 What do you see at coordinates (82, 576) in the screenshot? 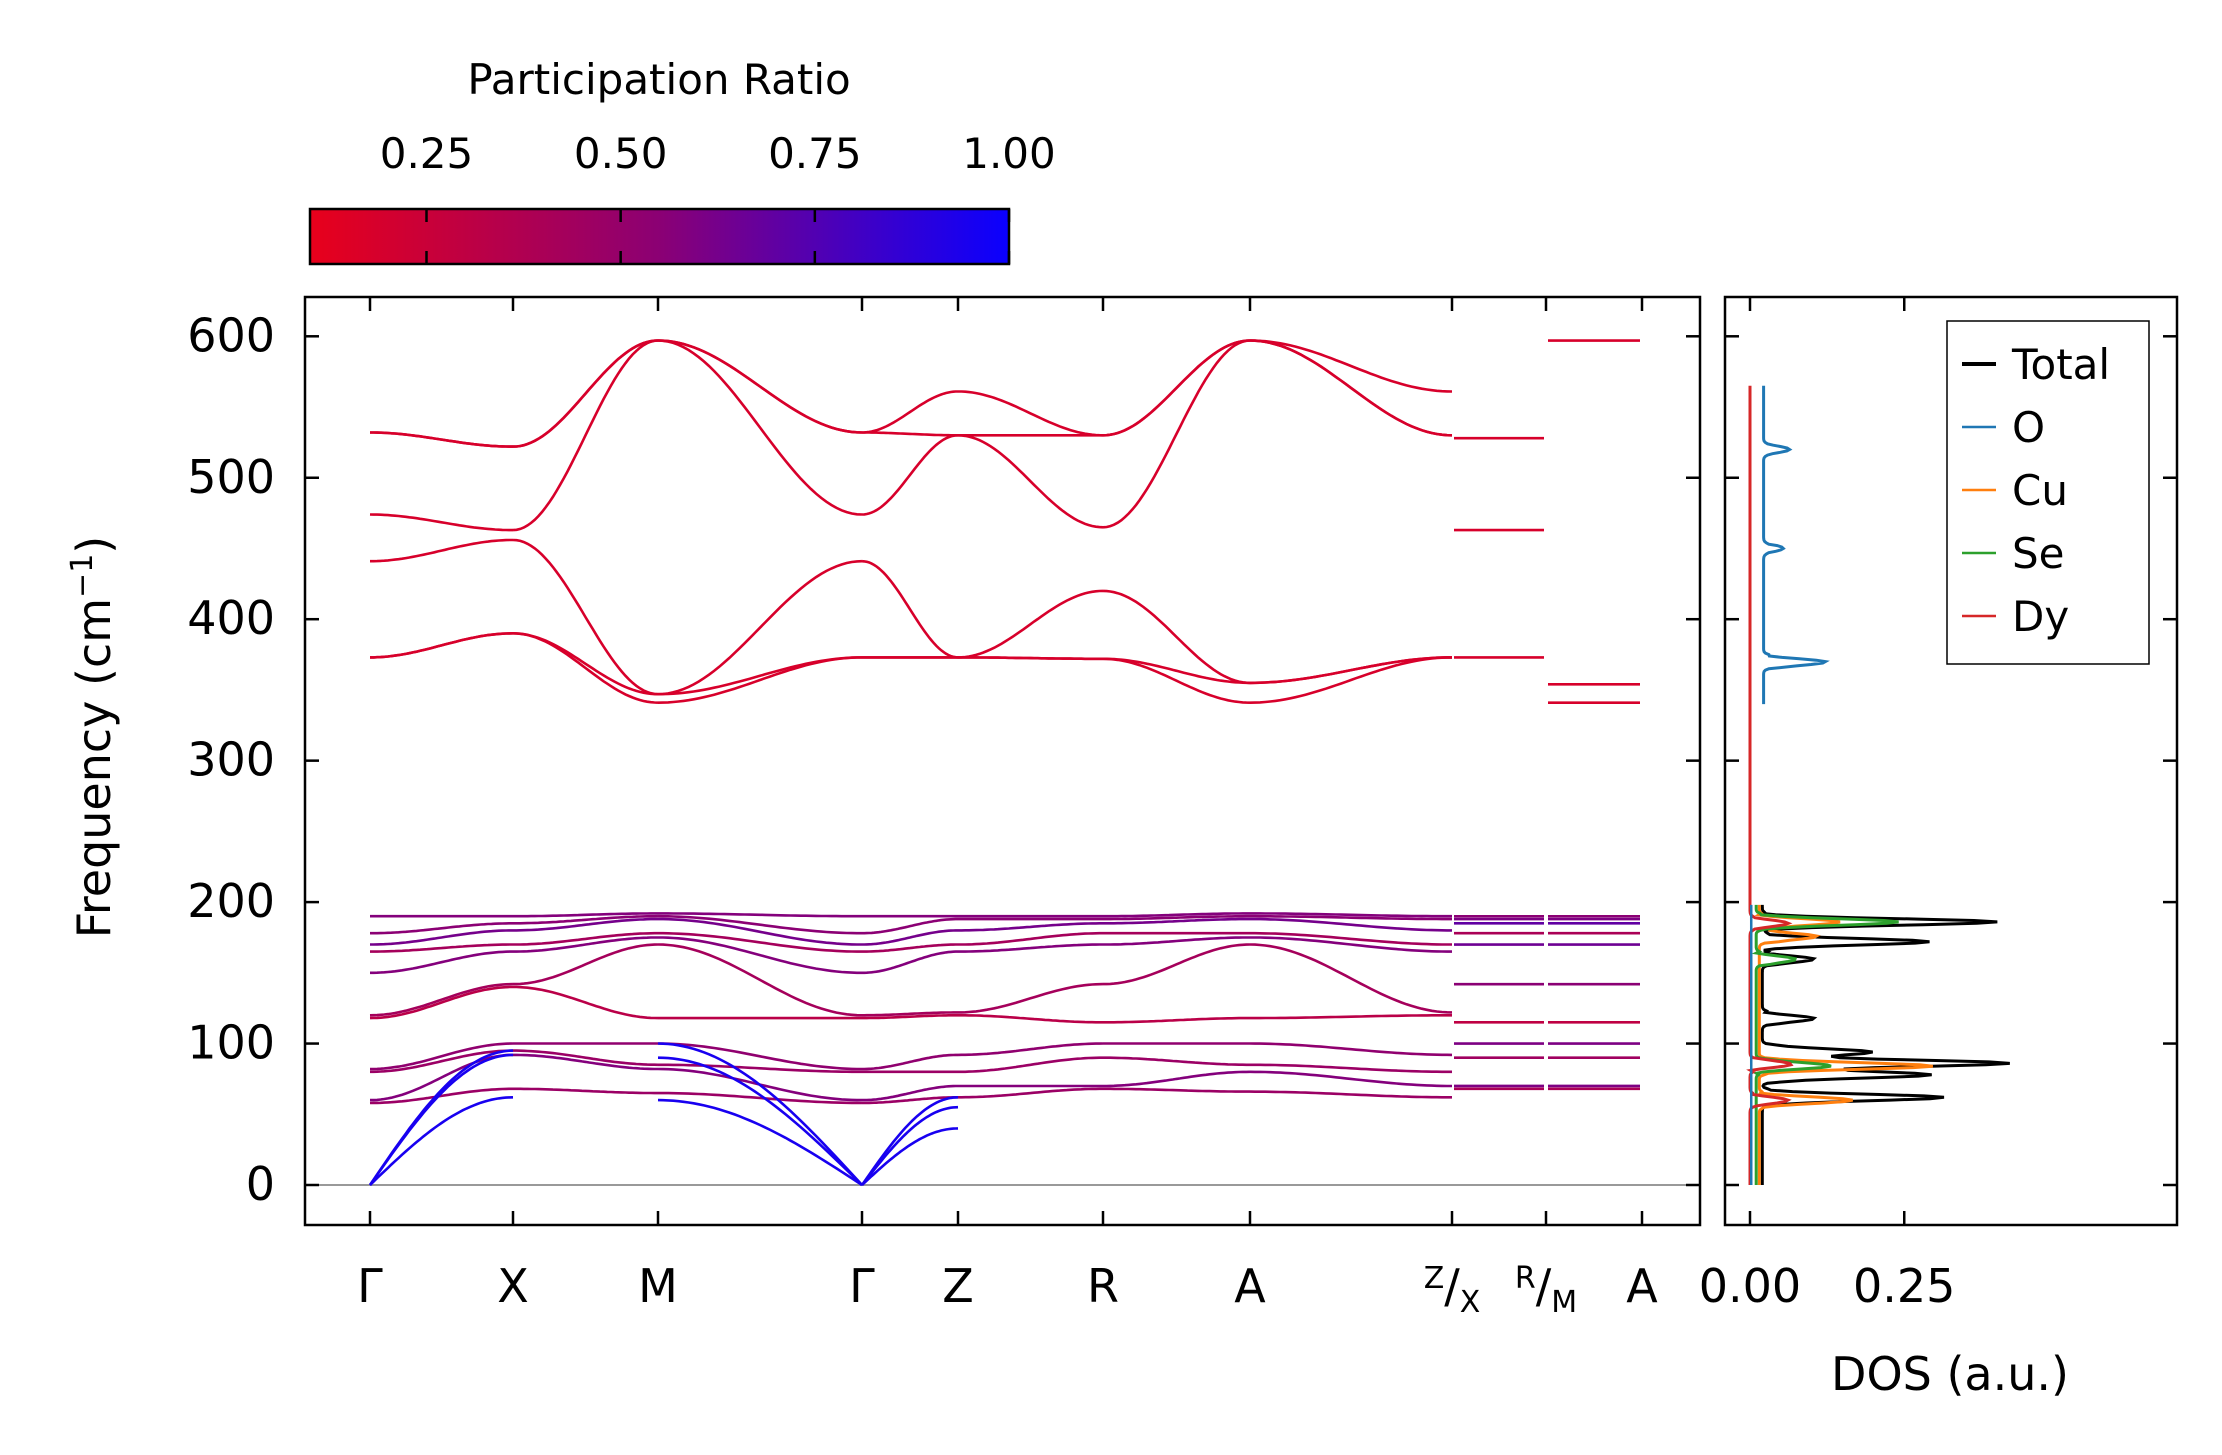
I see `ylabel-sup: −1` at bounding box center [82, 576].